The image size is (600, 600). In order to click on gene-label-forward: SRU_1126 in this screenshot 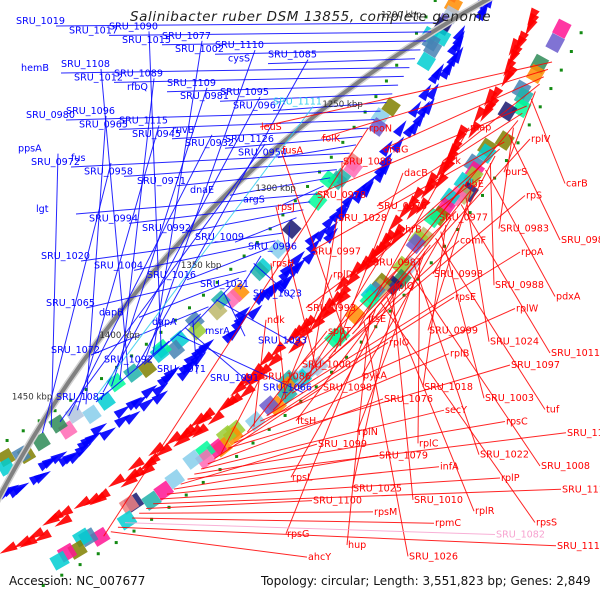, I will do `click(249, 139)`.